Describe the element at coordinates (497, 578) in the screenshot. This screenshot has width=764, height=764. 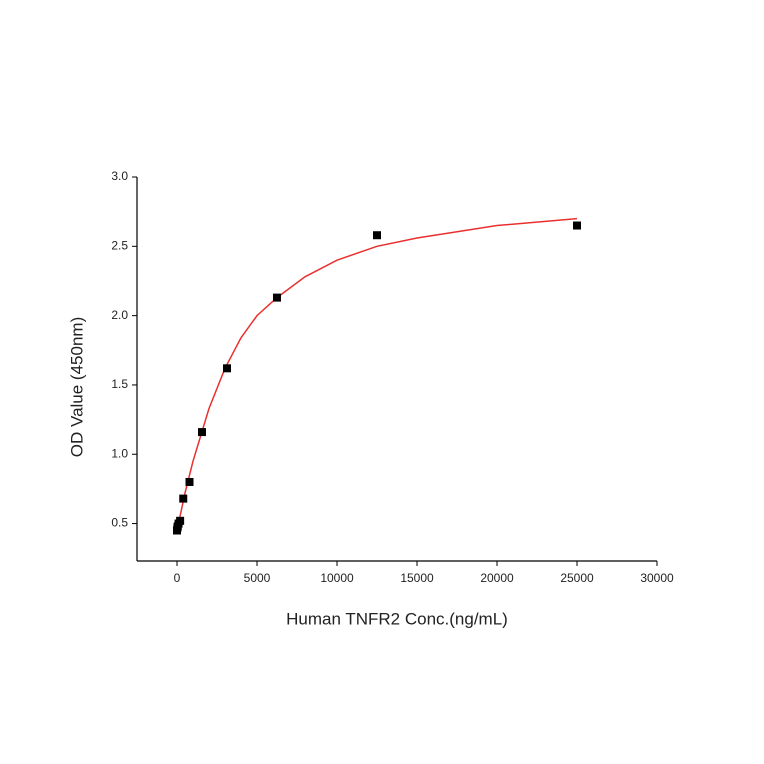
I see `x-tick-label: 20000` at that location.